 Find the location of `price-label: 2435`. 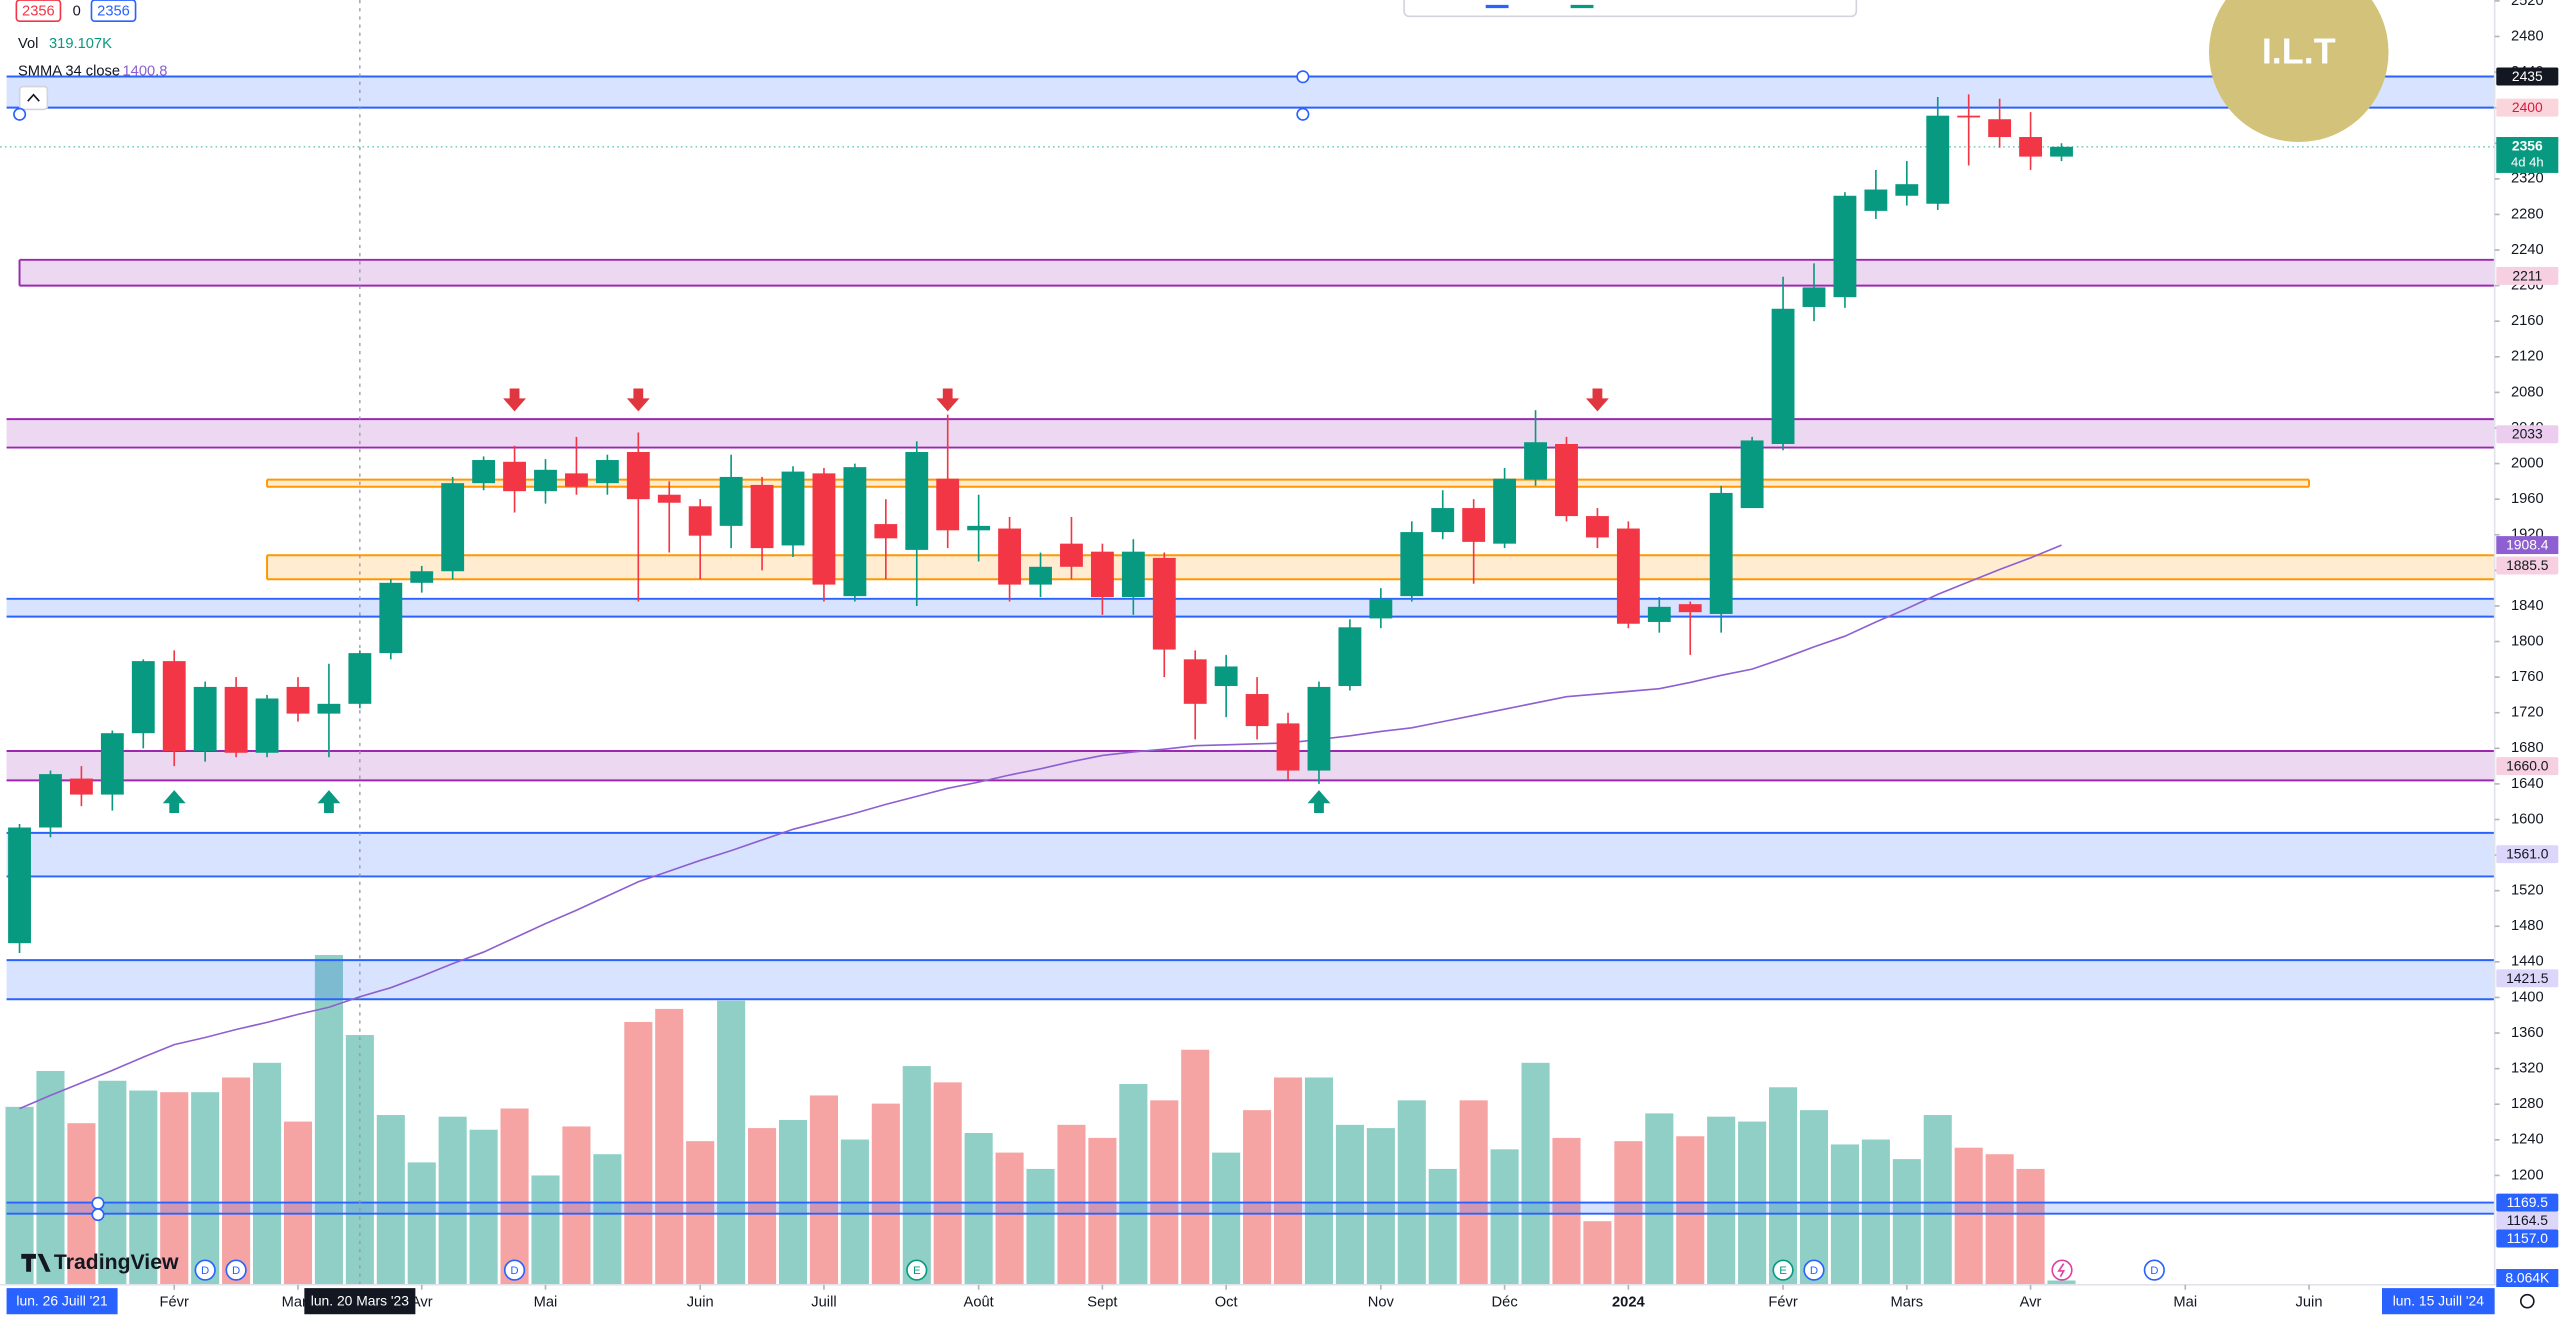

price-label: 2435 is located at coordinates (2527, 76).